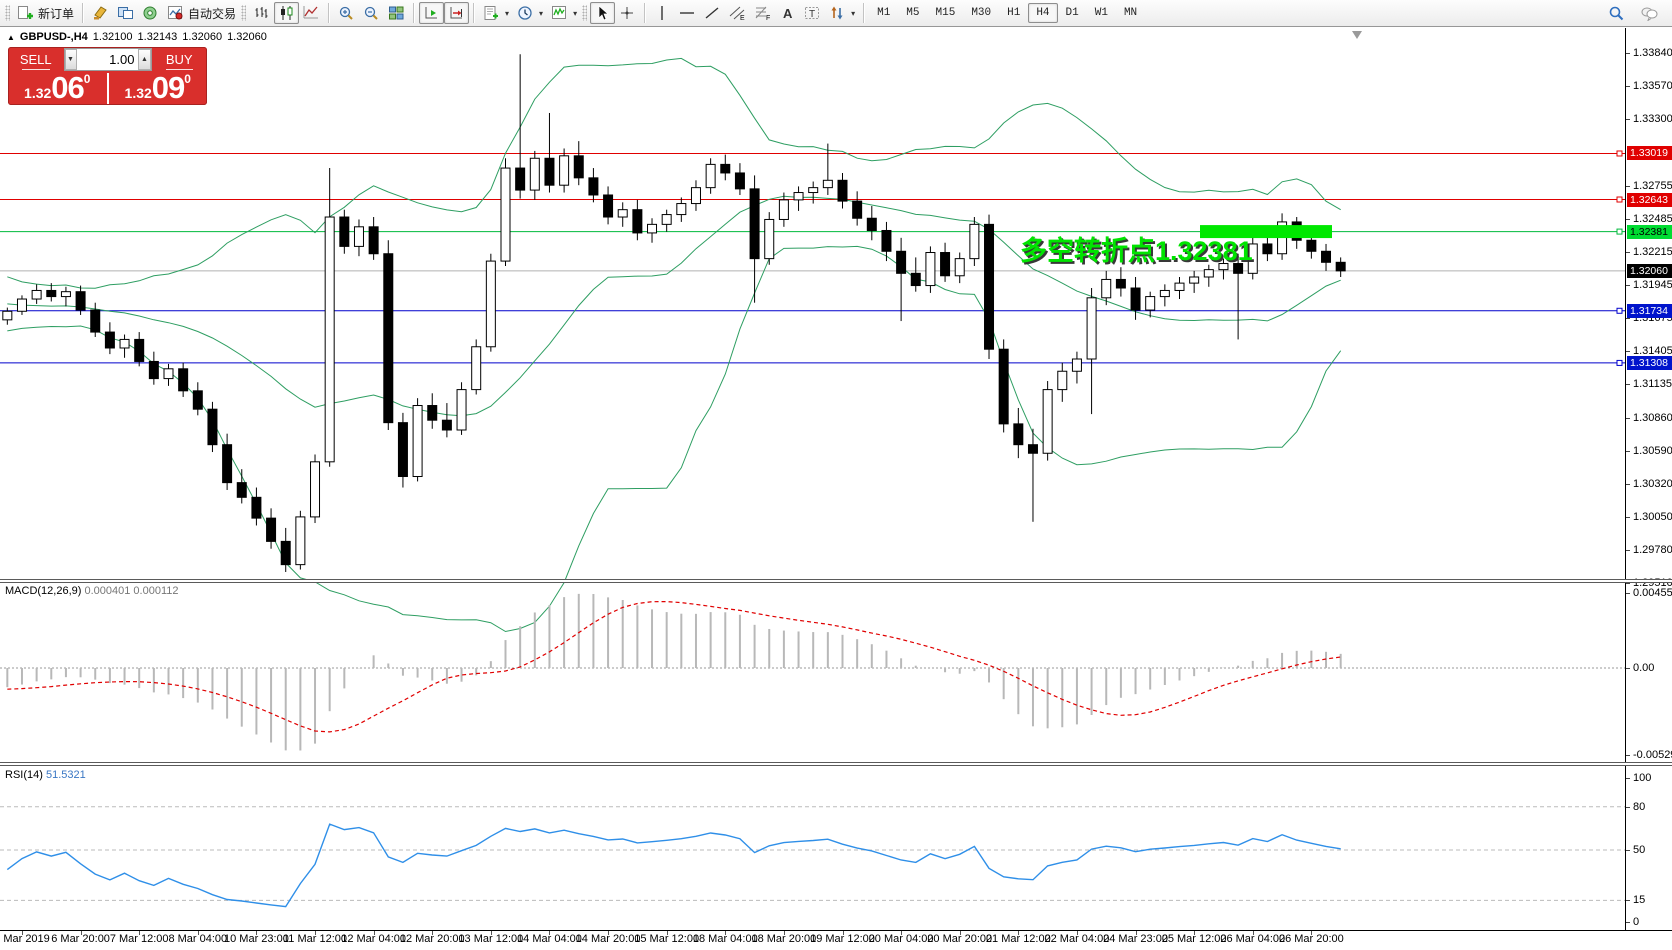 The image size is (1672, 950). Describe the element at coordinates (65, 775) in the screenshot. I see `rsi-value: 51.5321` at that location.